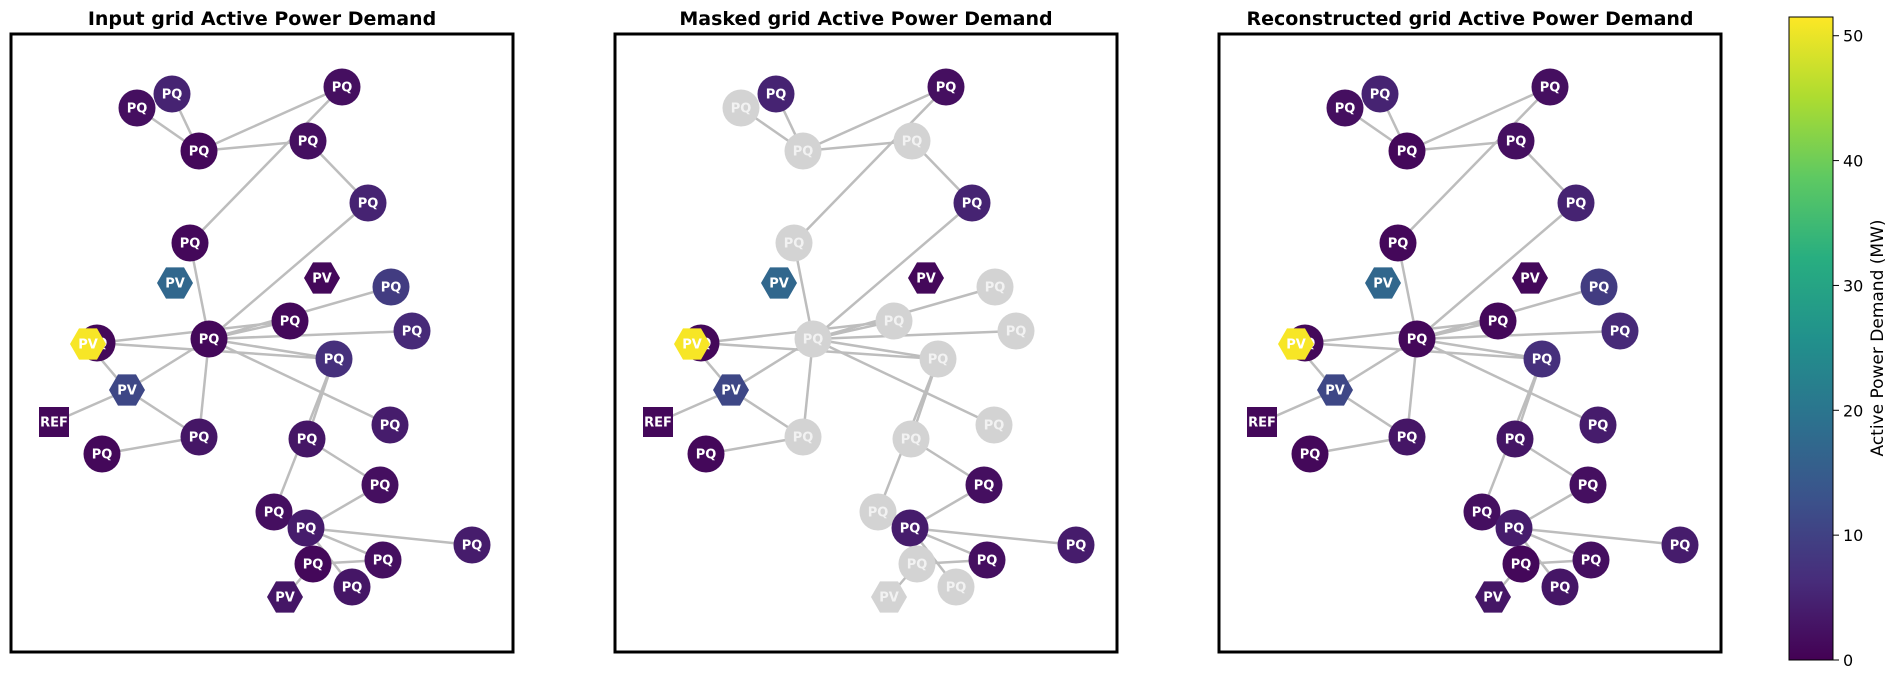 The width and height of the screenshot is (1889, 678). I want to click on colorbar-tick-label: 50, so click(1853, 36).